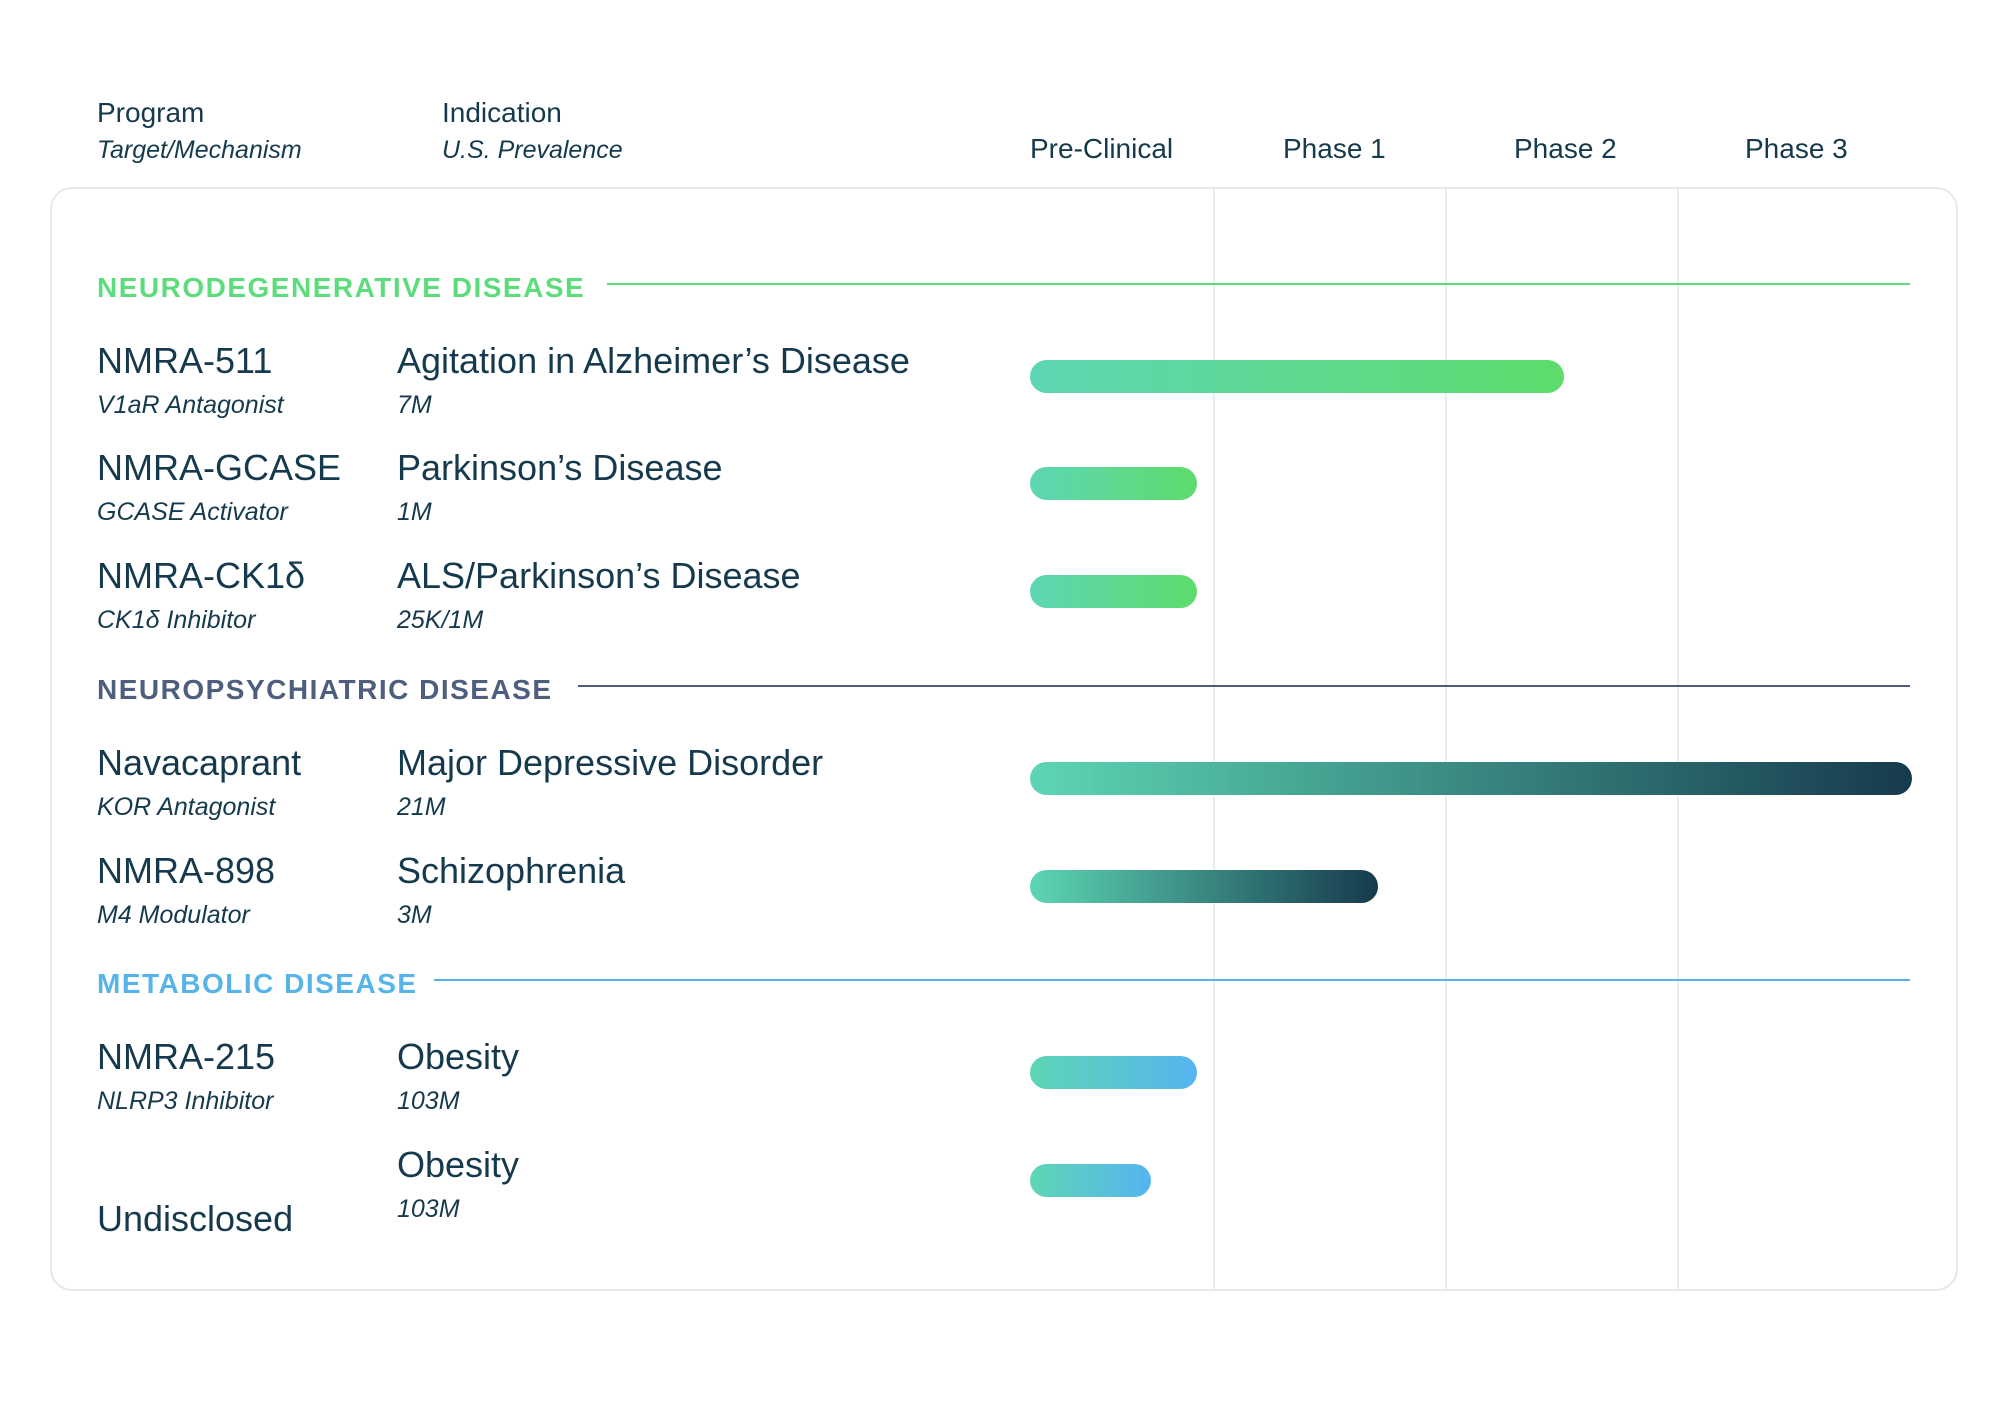 The width and height of the screenshot is (2000, 1407). Describe the element at coordinates (192, 512) in the screenshot. I see `program-mechanism: GCASE Activator` at that location.